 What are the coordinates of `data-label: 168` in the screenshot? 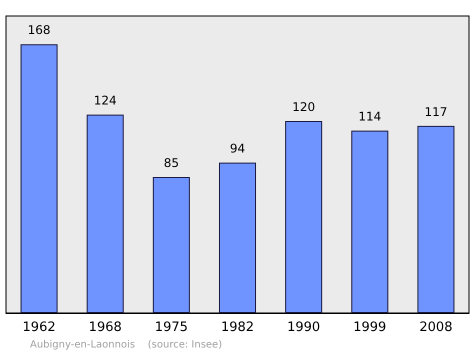 It's located at (39, 30).